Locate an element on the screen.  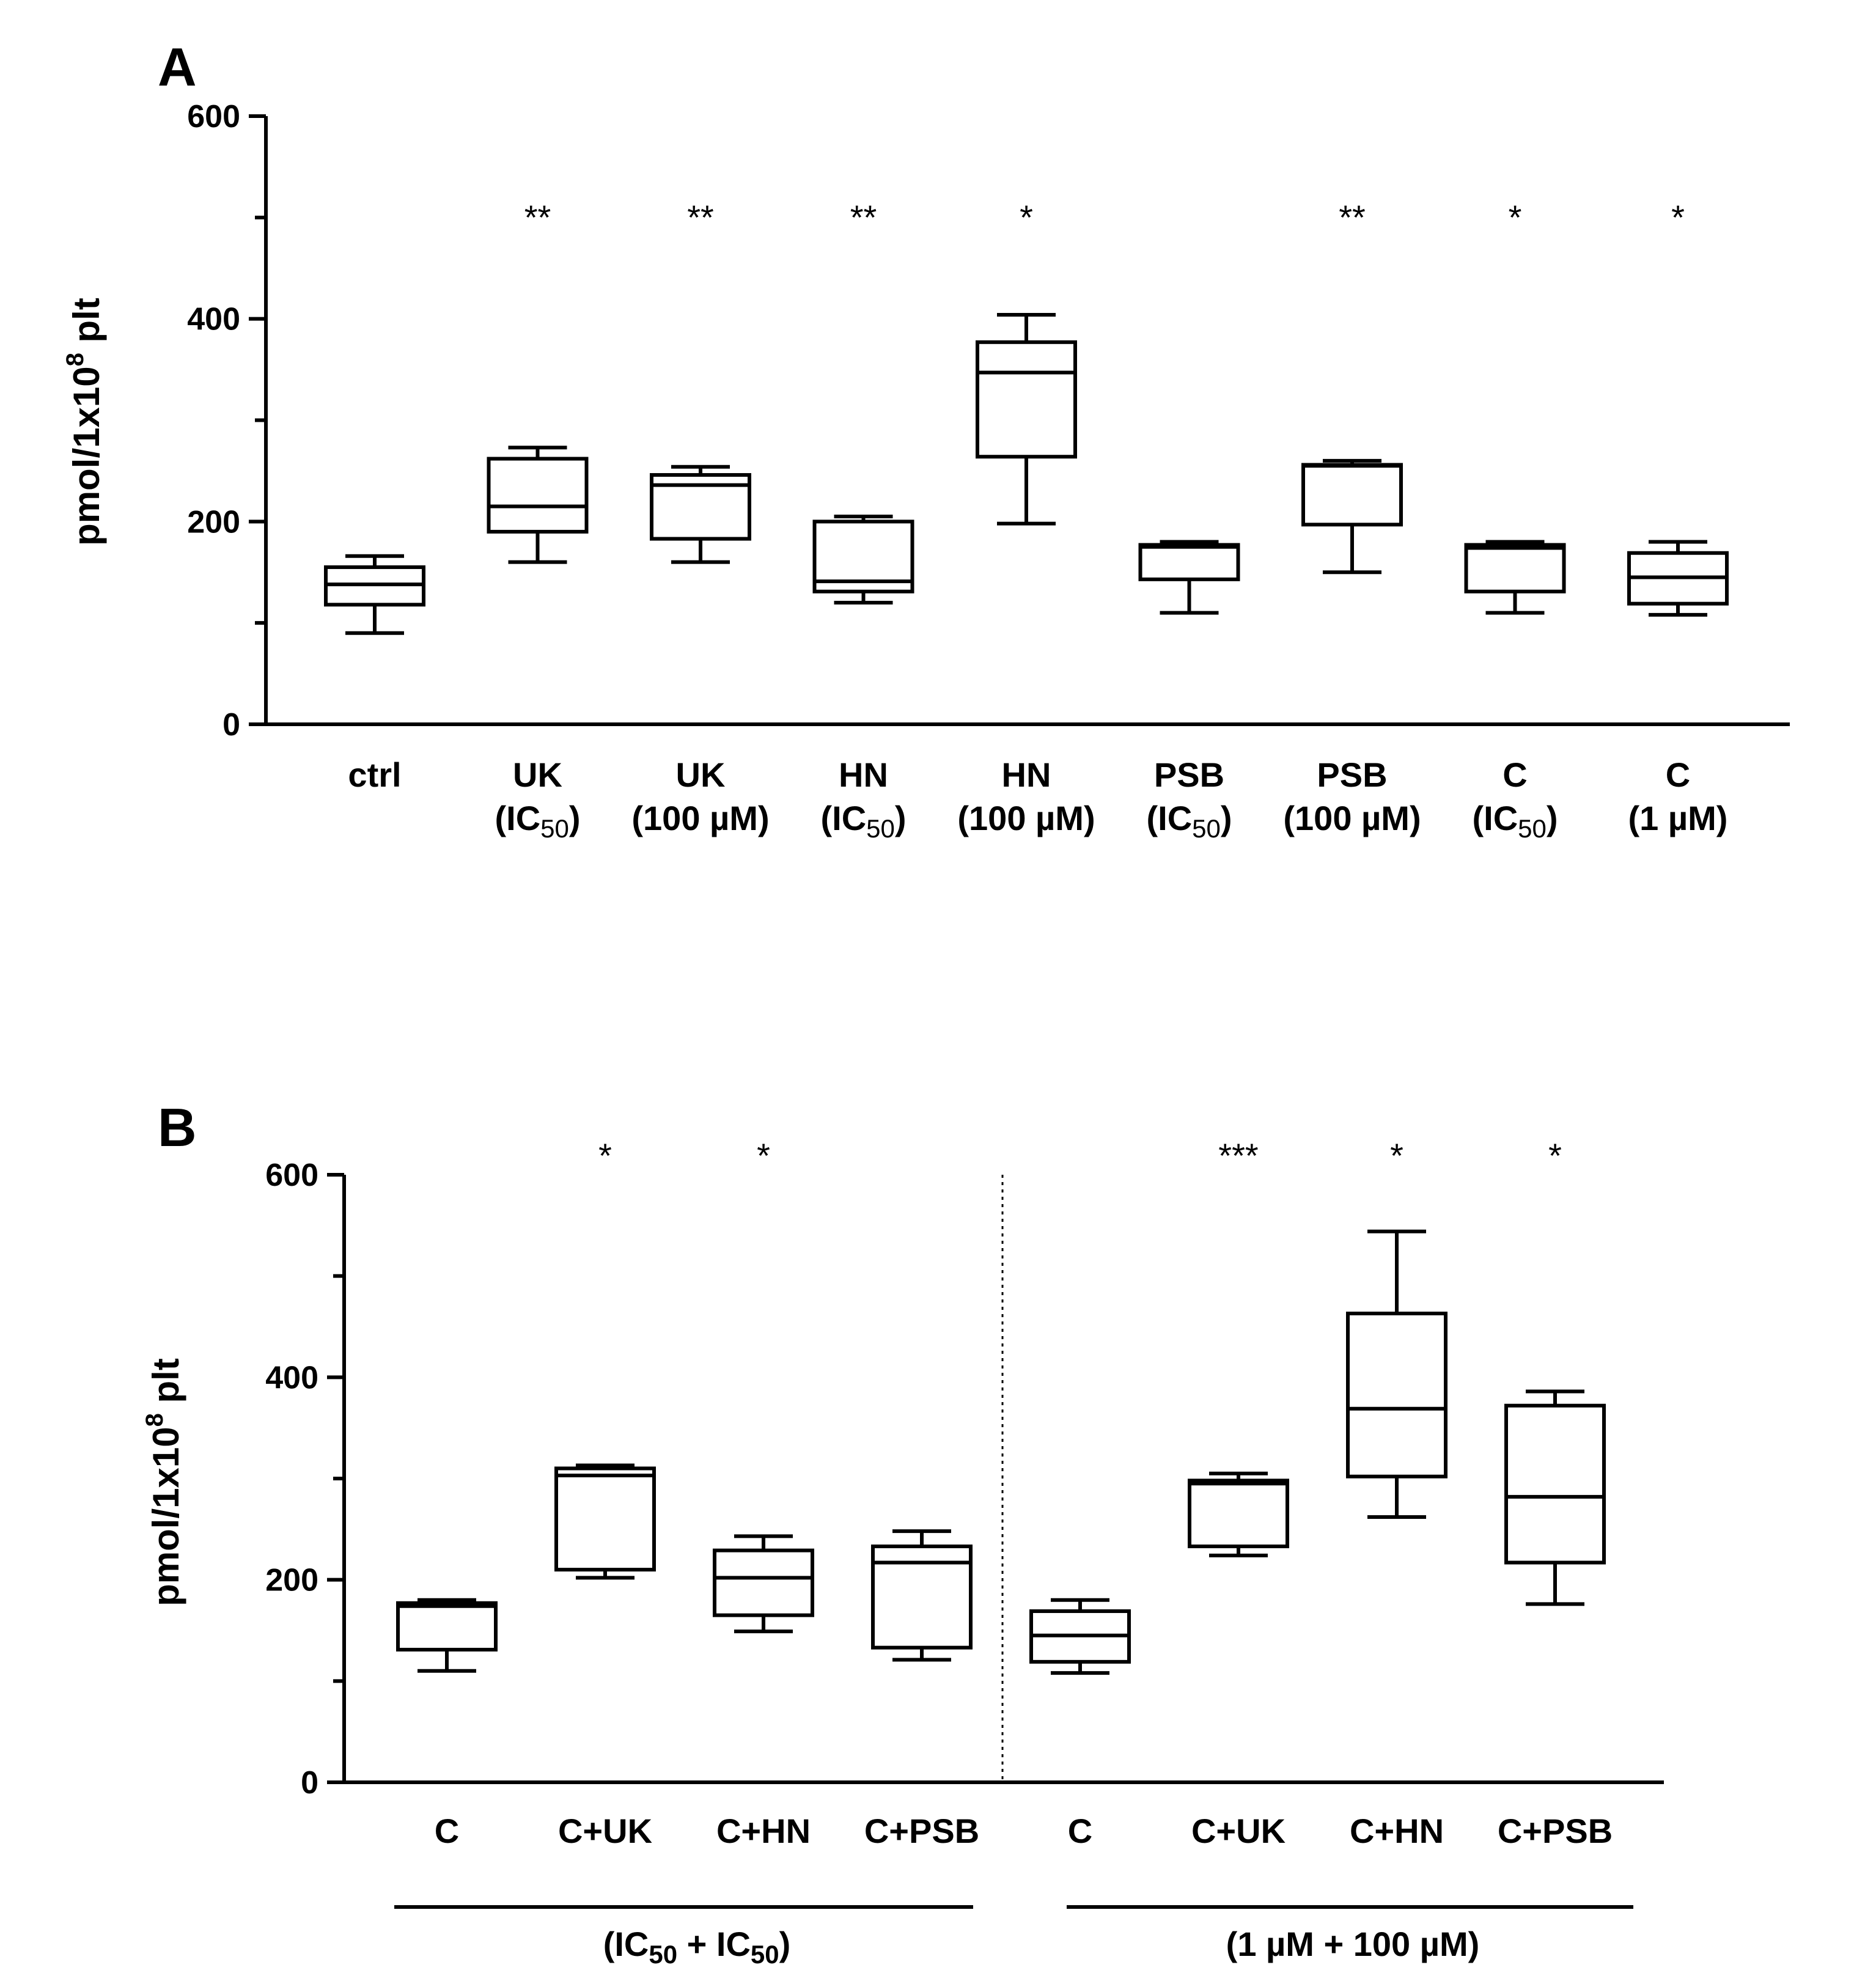
category-label-line2: (1 µM) is located at coordinates (1678, 818).